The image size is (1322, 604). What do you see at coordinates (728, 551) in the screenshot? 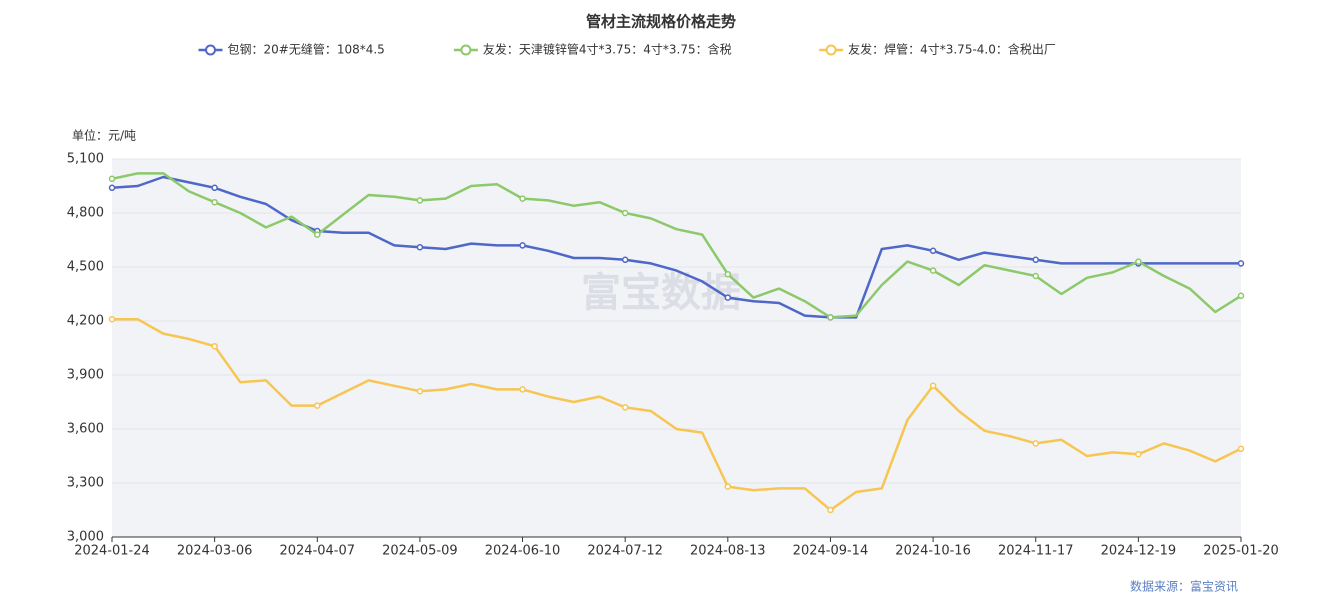
I see `x-tick-label: 2024-08-13` at bounding box center [728, 551].